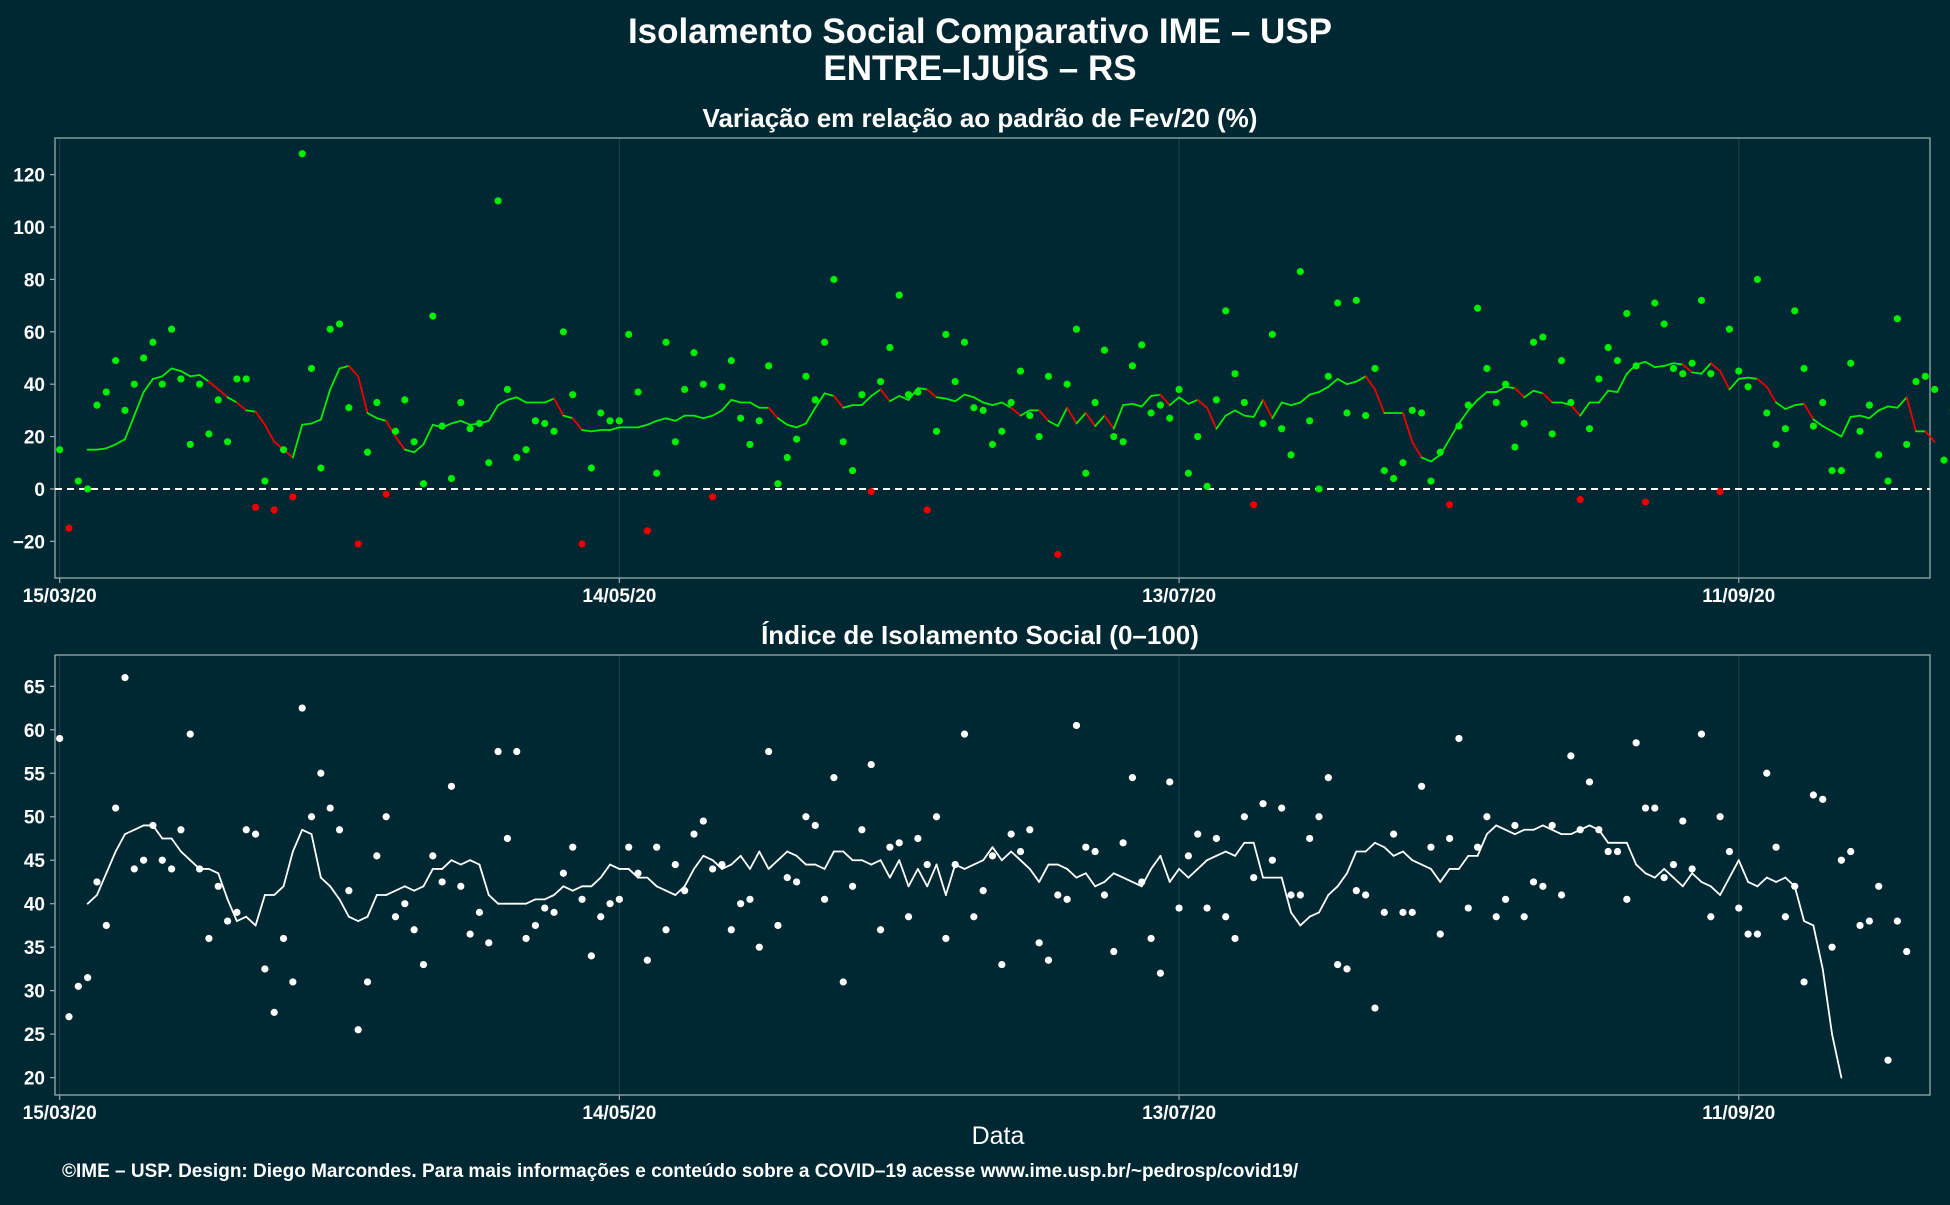 This screenshot has width=1950, height=1205. Describe the element at coordinates (35, 687) in the screenshot. I see `index-y-tick-label: 65` at that location.